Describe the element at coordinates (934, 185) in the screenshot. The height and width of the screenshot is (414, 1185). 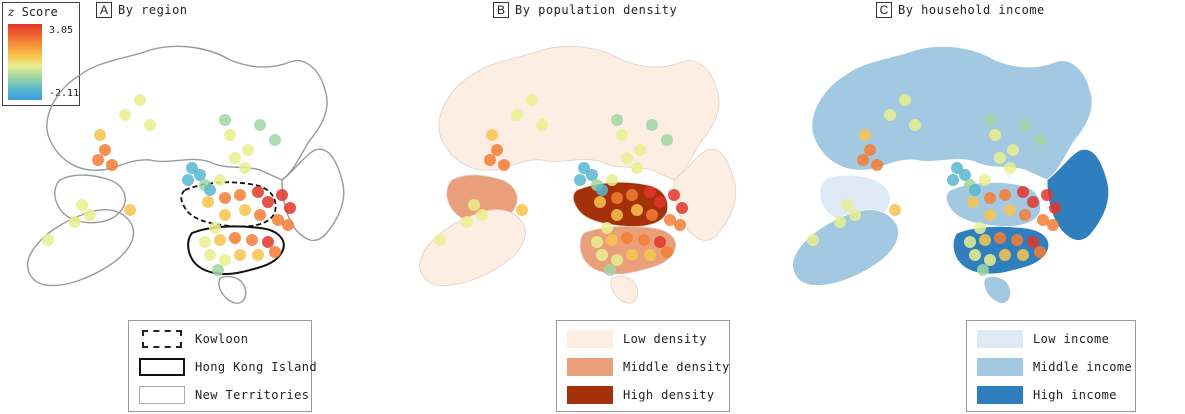
I see `map-hotspot-layer` at that location.